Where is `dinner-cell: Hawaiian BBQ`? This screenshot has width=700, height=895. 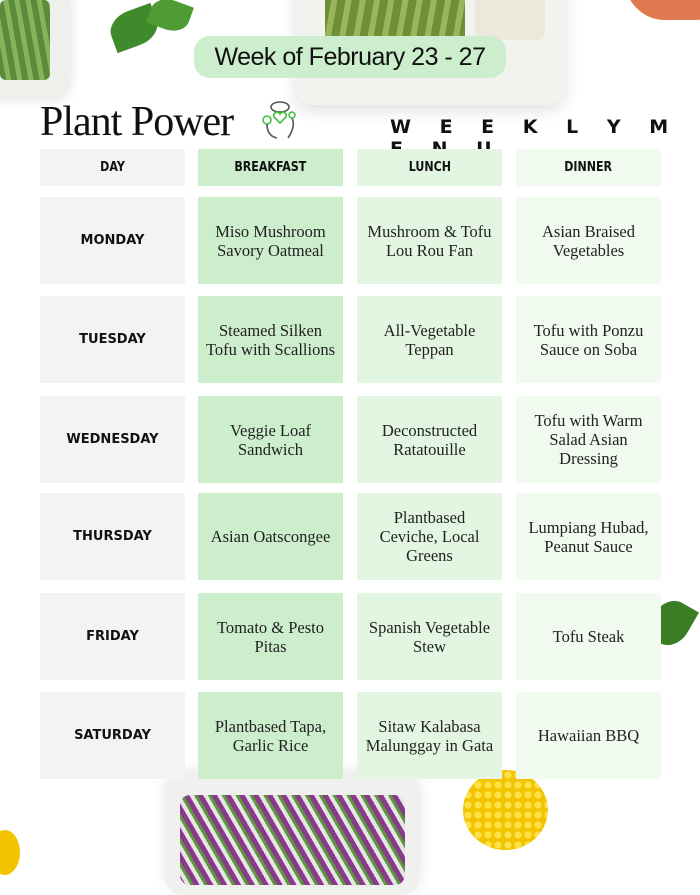
dinner-cell: Hawaiian BBQ is located at coordinates (588, 735).